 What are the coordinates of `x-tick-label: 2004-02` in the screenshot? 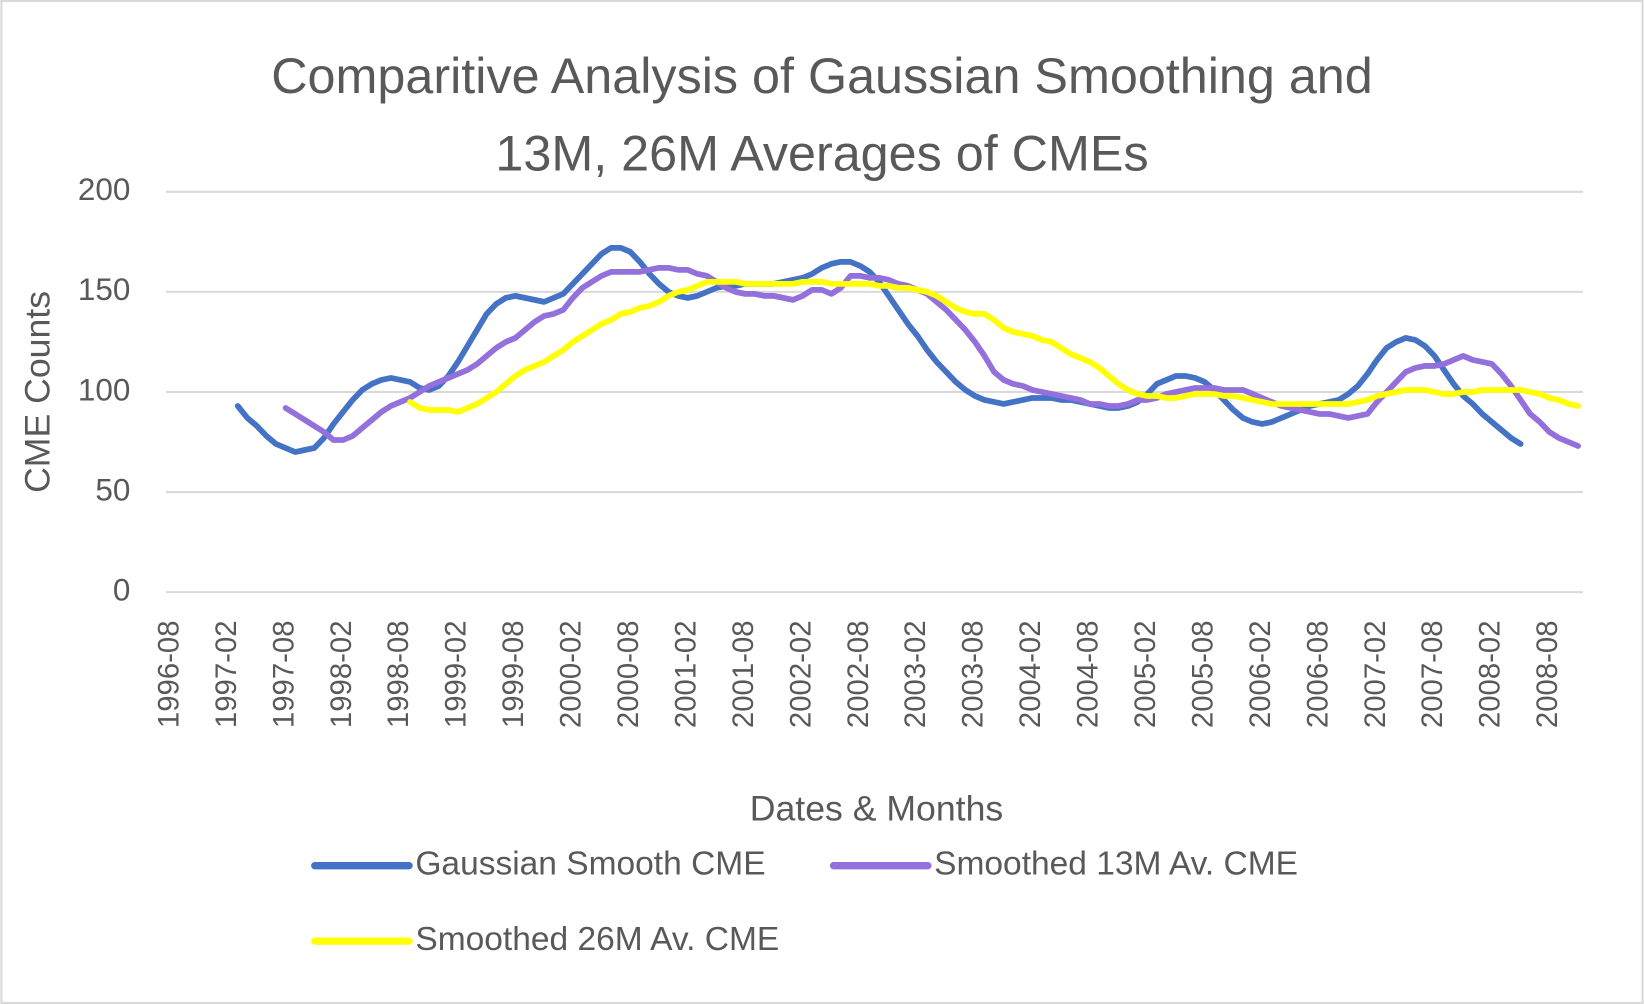 It's located at (1030, 674).